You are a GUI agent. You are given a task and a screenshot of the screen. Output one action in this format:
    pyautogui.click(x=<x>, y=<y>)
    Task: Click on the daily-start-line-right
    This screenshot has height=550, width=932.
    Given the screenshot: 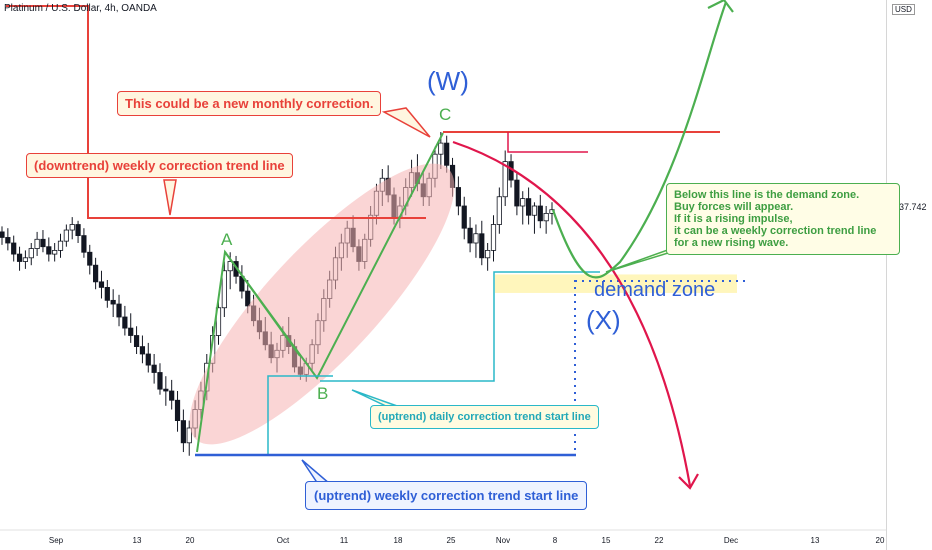 What is the action you would take?
    pyautogui.click(x=460, y=326)
    